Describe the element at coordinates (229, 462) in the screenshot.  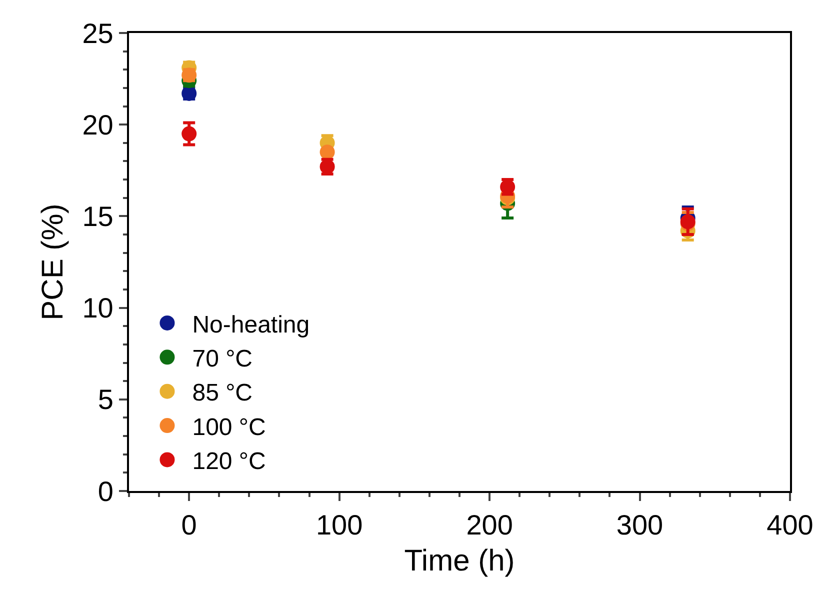
I see `legend-label: 120 °C` at that location.